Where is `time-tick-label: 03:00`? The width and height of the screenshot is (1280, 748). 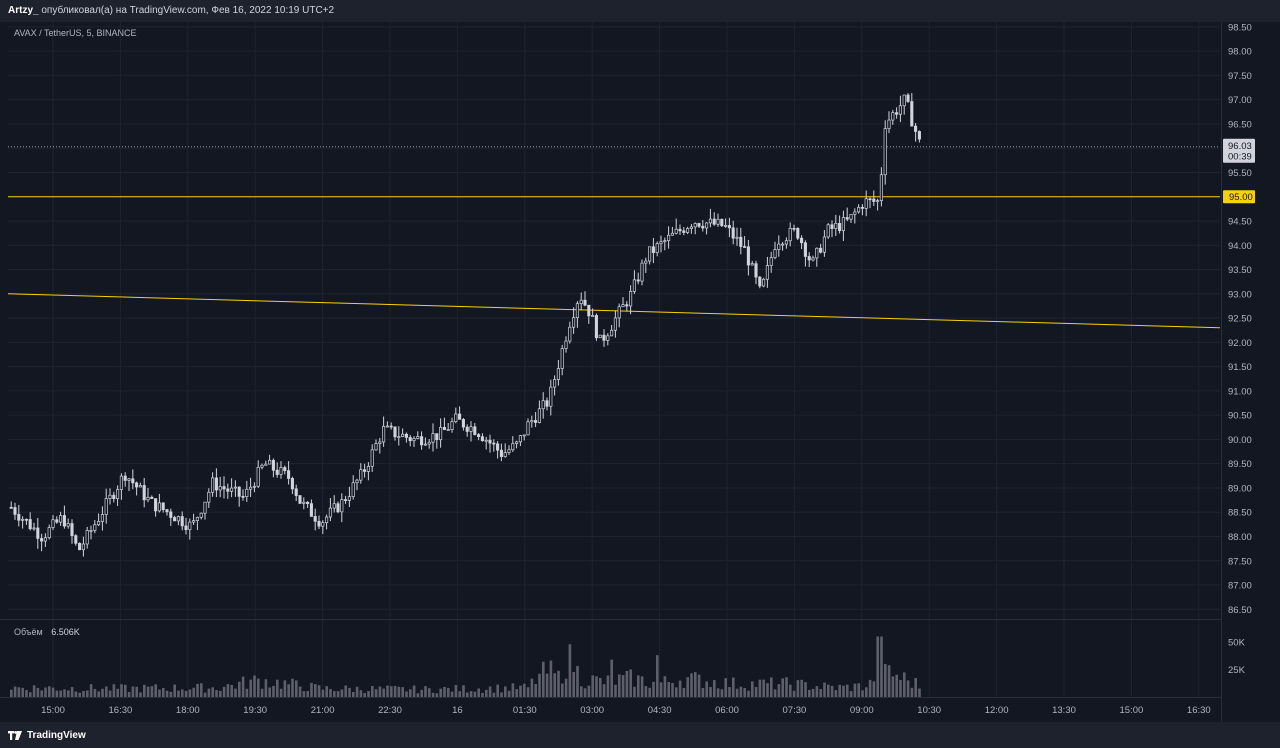 time-tick-label: 03:00 is located at coordinates (592, 710).